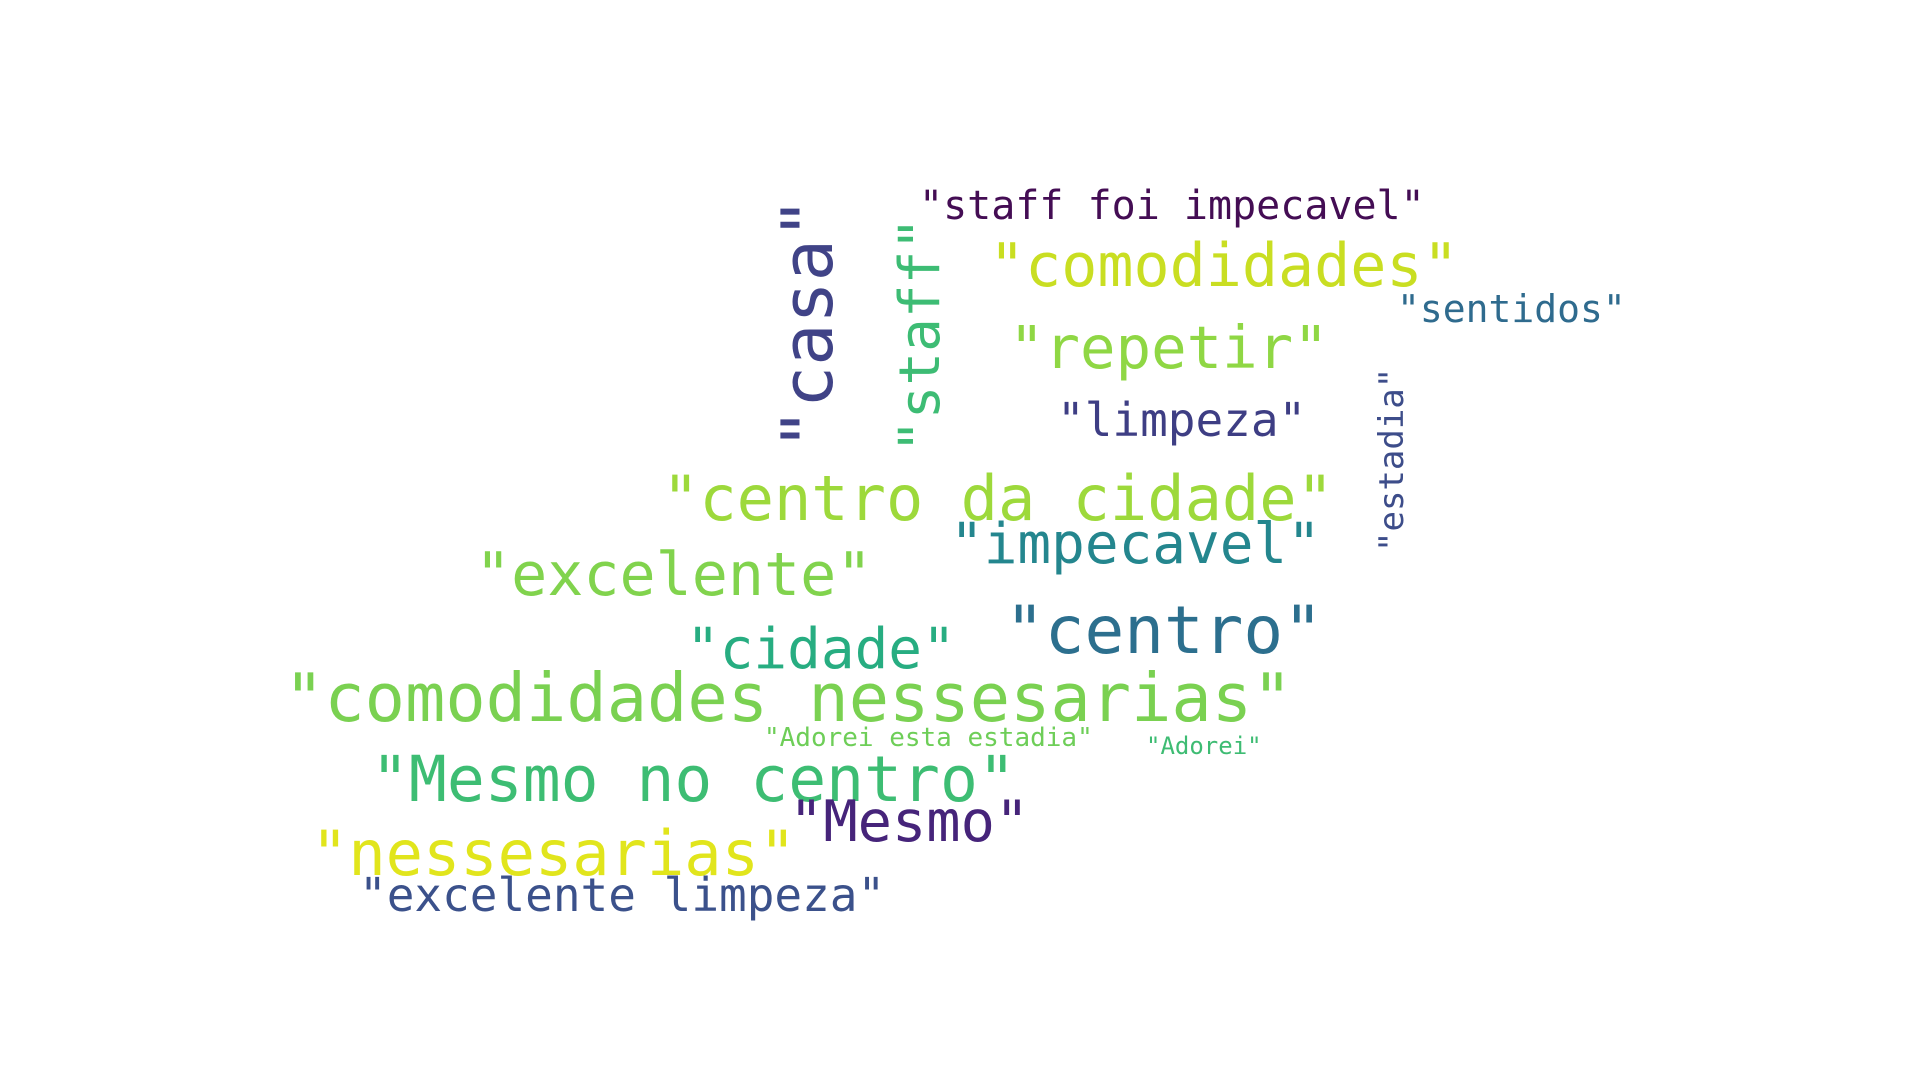 This screenshot has width=1920, height=1080. What do you see at coordinates (1164, 630) in the screenshot?
I see `word-centro: "centro"` at bounding box center [1164, 630].